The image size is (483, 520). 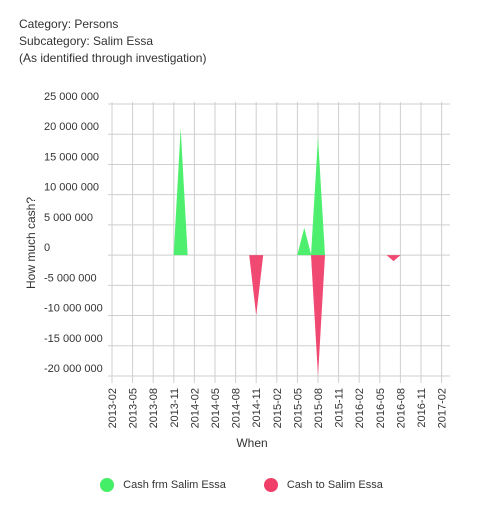 I want to click on x-tick-label: 2017-02, so click(x=443, y=408).